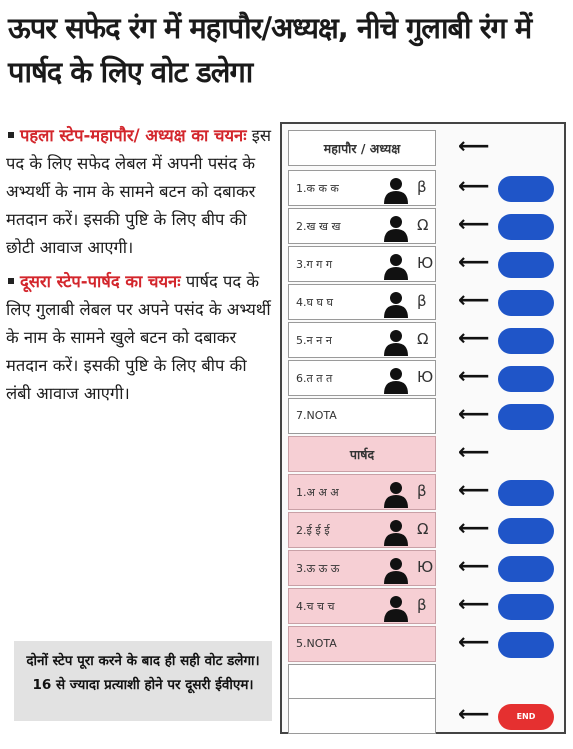 This screenshot has width=573, height=749. I want to click on councillor-header-row: पार्षद ⟵, so click(426, 454).